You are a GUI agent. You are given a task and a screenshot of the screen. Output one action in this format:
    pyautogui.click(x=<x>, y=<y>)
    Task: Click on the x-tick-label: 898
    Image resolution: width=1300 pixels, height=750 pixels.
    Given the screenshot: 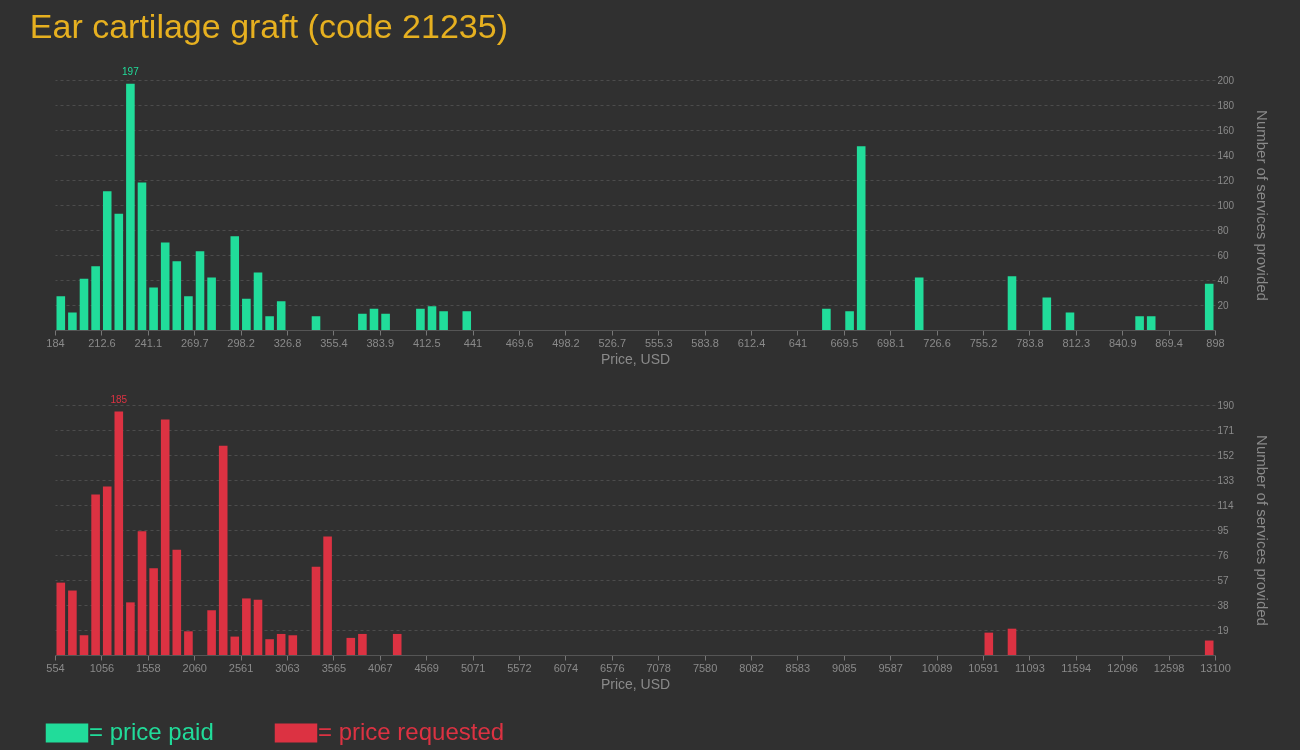 What is the action you would take?
    pyautogui.click(x=1215, y=342)
    